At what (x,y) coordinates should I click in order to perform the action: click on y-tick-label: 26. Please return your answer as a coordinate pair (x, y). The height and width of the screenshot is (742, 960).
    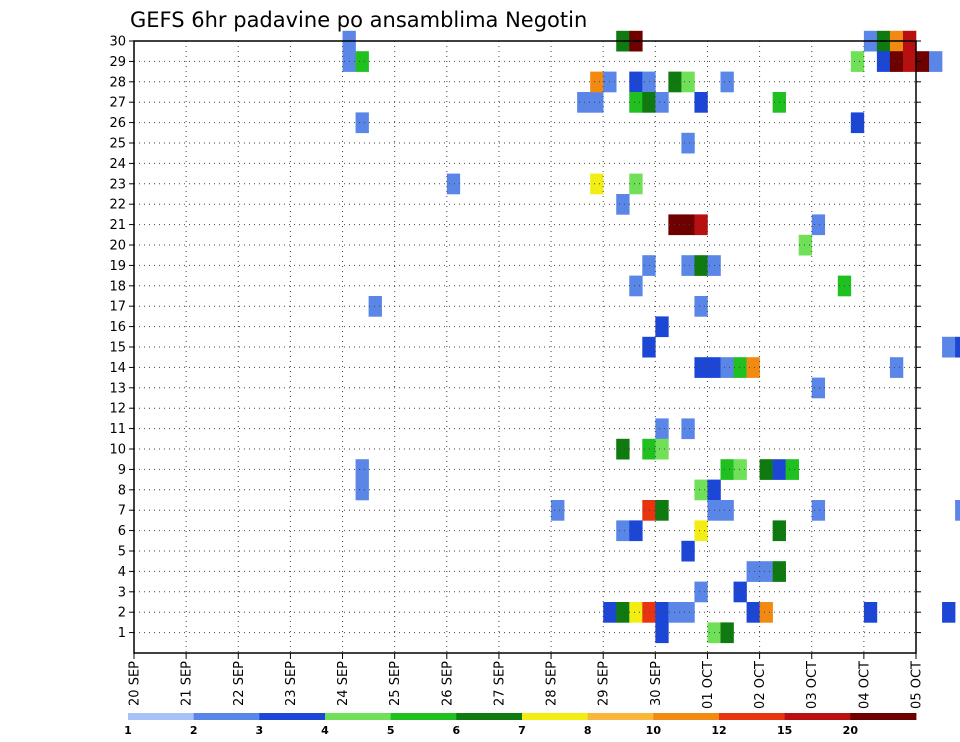
    Looking at the image, I should click on (117, 123).